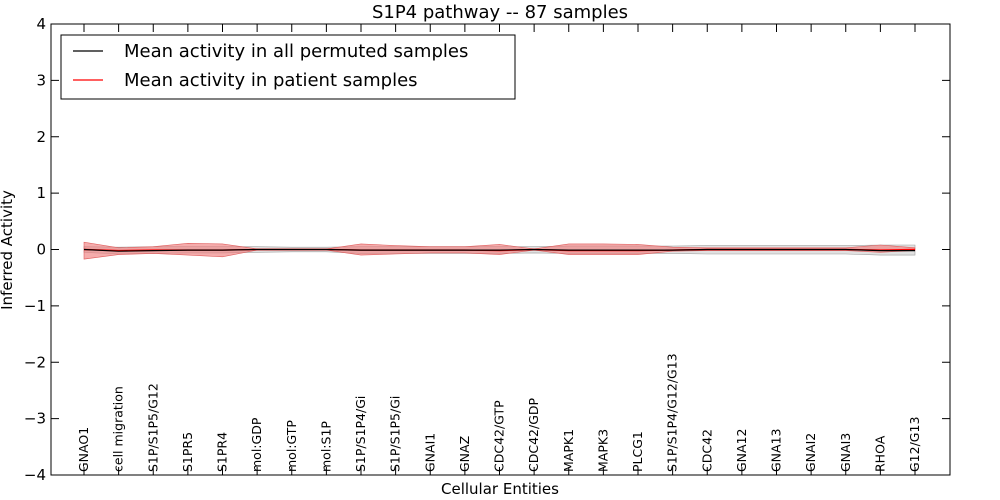 The width and height of the screenshot is (1000, 500). I want to click on x-tick-label: S1P/S1P5/G12, so click(152, 427).